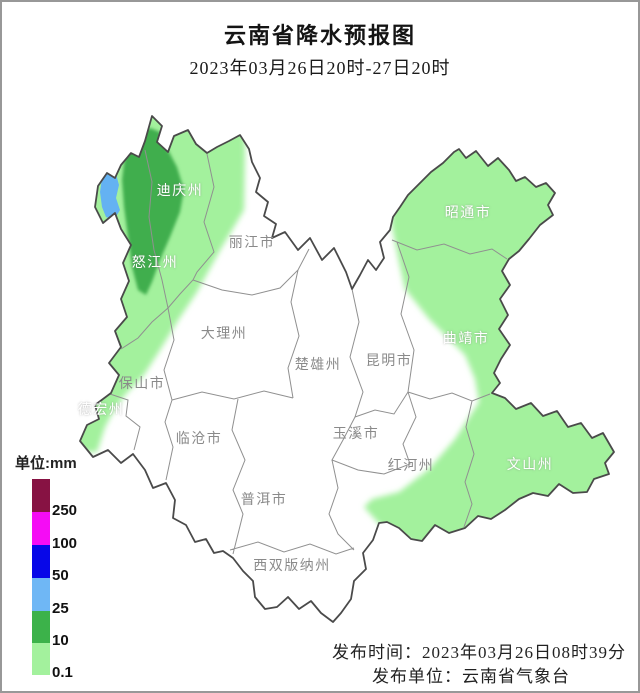 This screenshot has width=640, height=693. Describe the element at coordinates (60, 640) in the screenshot. I see `legend-value-10: 10` at that location.